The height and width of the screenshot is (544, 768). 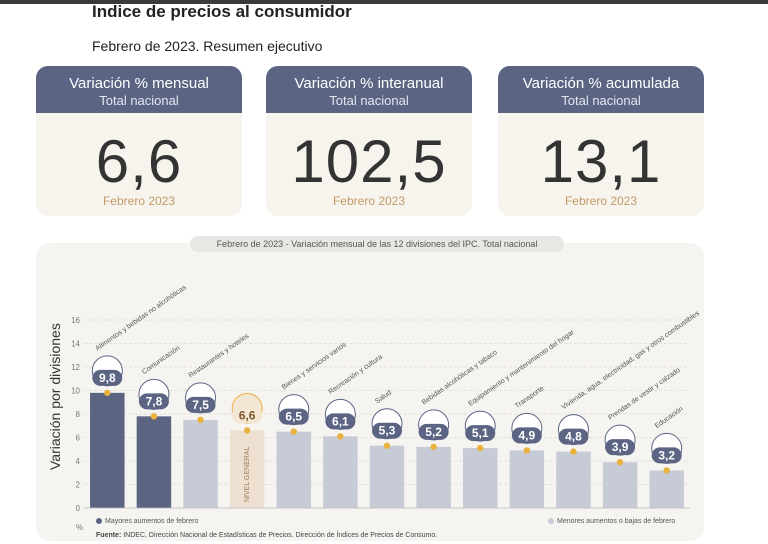 I want to click on category-label: Transporte, so click(x=530, y=397).